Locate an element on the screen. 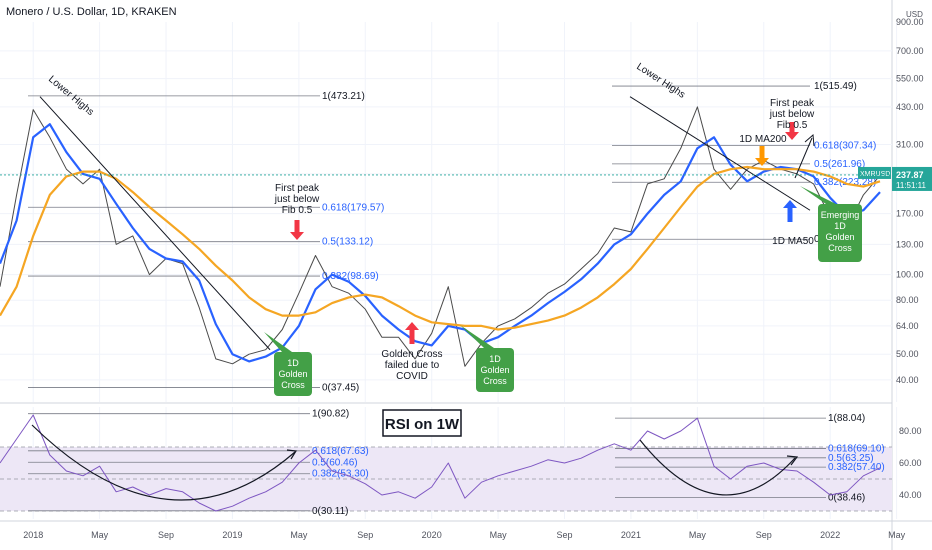  red-arrow-right is located at coordinates (792, 131).